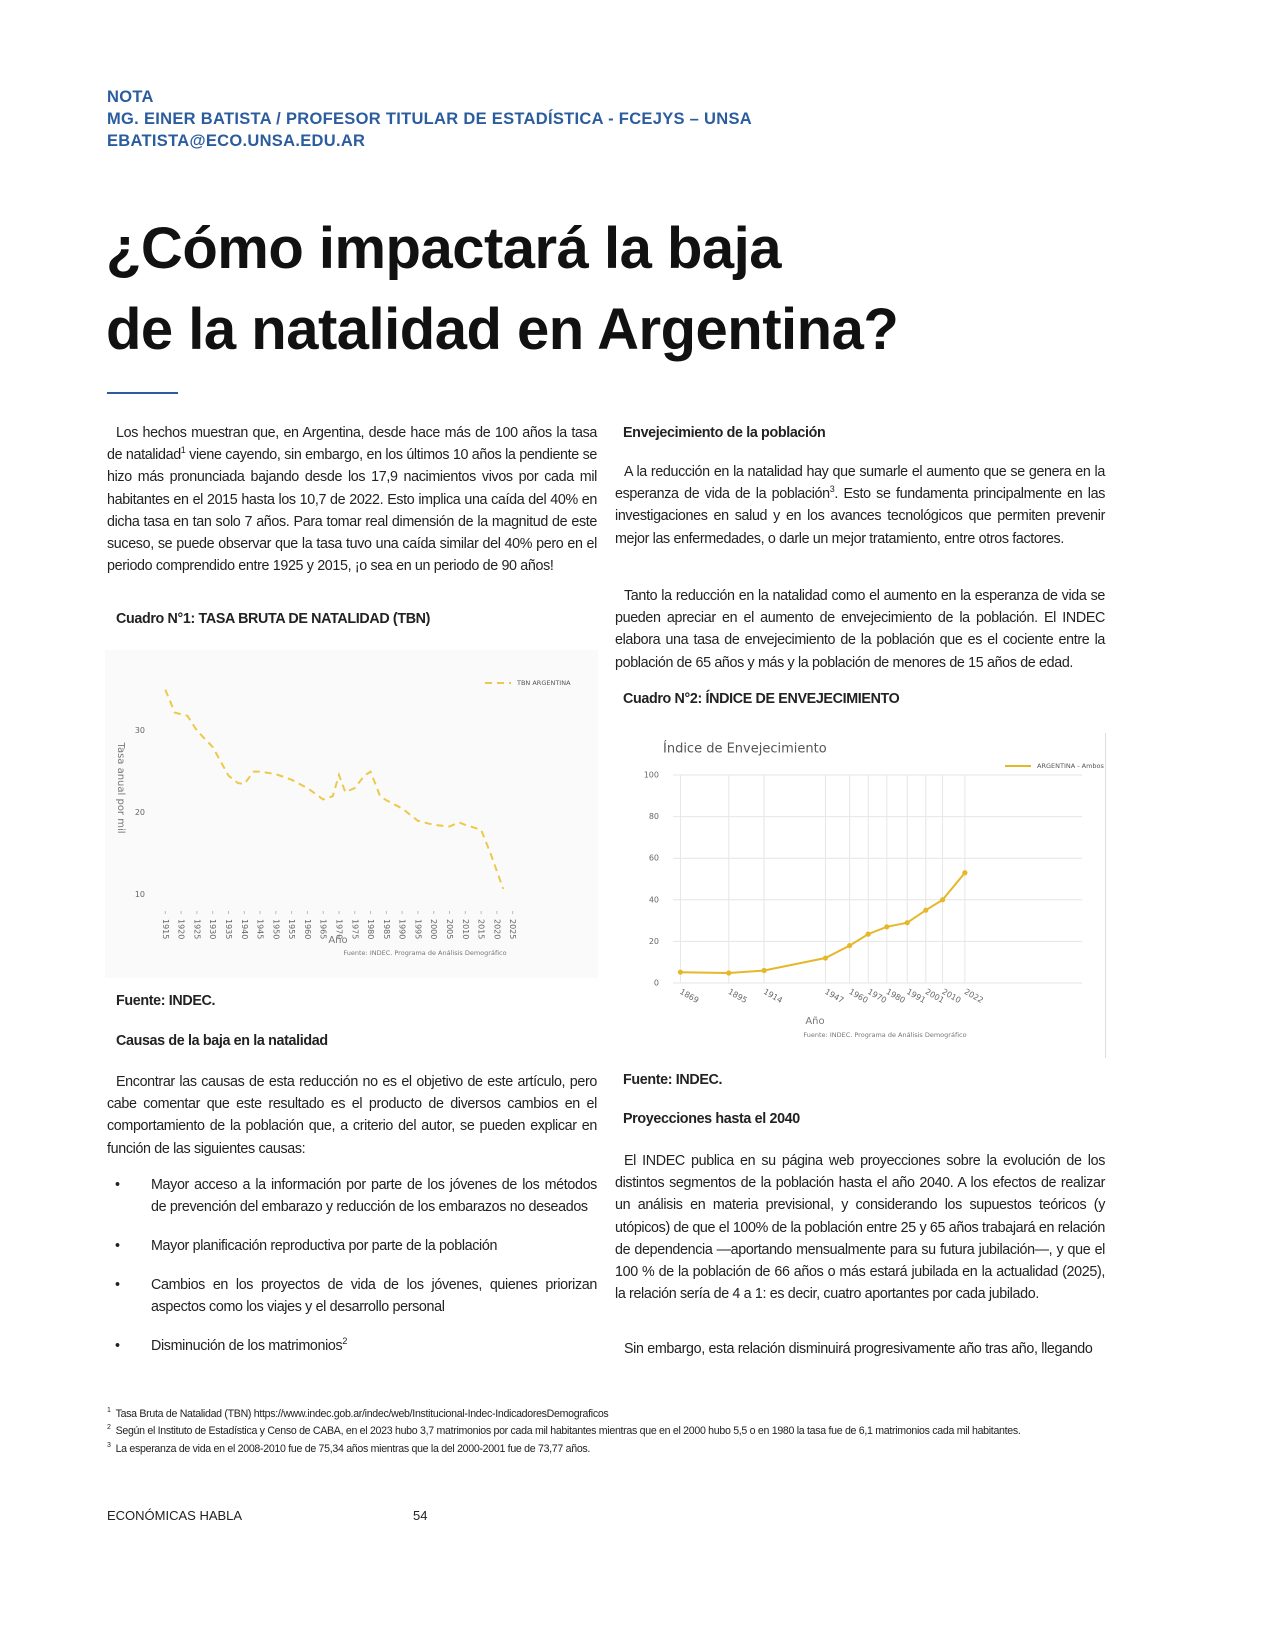 The image size is (1275, 1650). What do you see at coordinates (386, 929) in the screenshot?
I see `x-tick-label: 1985` at bounding box center [386, 929].